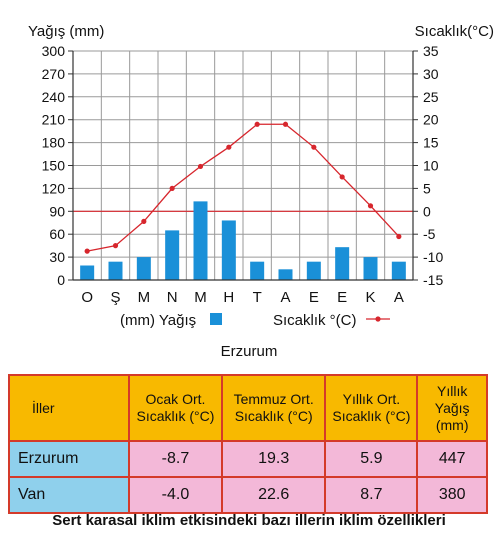 The width and height of the screenshot is (498, 534). What do you see at coordinates (69, 459) in the screenshot?
I see `table-cell-city: Erzurum` at bounding box center [69, 459].